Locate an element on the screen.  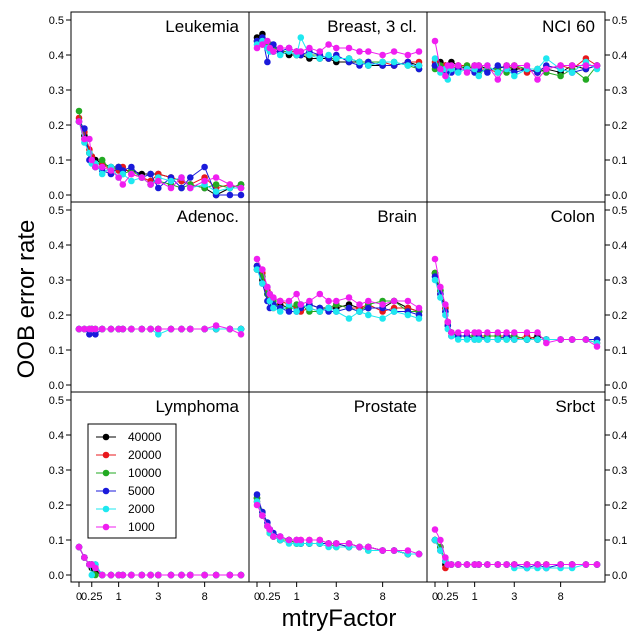
panel-title: Brain is located at coordinates (397, 216).